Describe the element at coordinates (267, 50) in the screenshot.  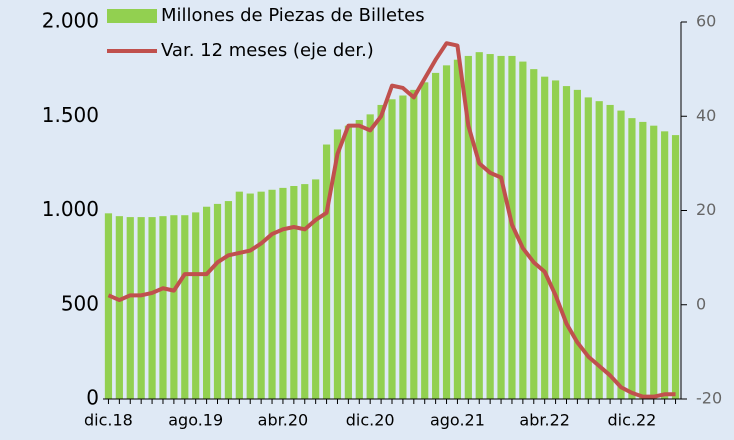
I see `legend-label: Var. 12 meses (eje der.)` at that location.